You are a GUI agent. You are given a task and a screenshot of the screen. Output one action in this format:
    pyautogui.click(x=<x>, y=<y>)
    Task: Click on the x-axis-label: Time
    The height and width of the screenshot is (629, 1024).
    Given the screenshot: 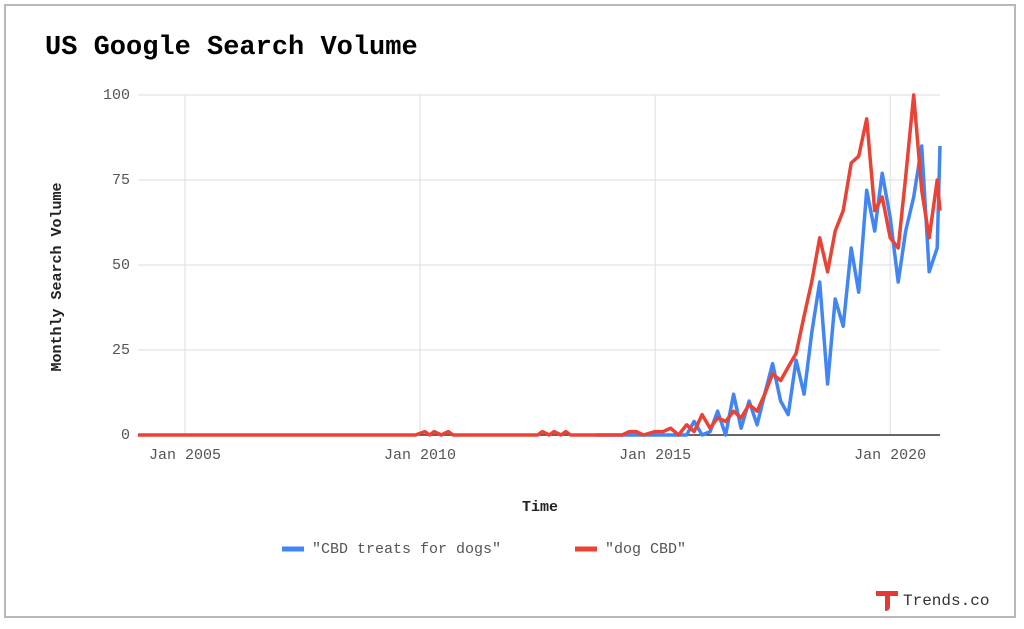 What is the action you would take?
    pyautogui.click(x=540, y=507)
    